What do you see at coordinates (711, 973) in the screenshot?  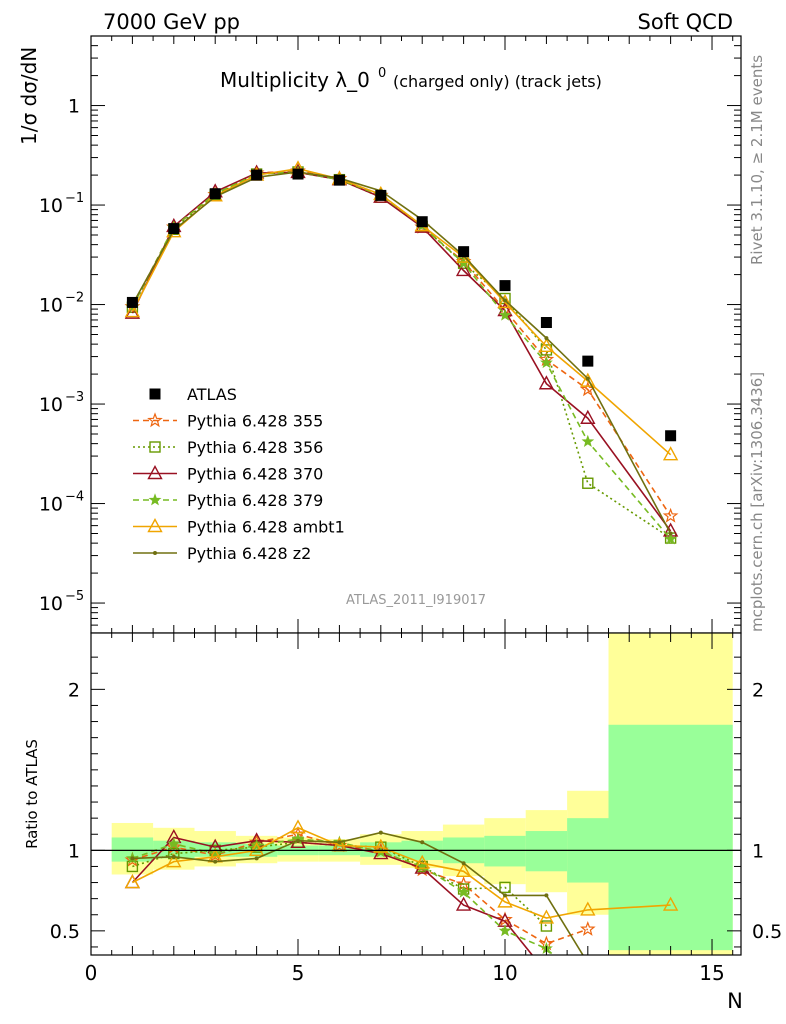 I see `x-tick-label: 15` at bounding box center [711, 973].